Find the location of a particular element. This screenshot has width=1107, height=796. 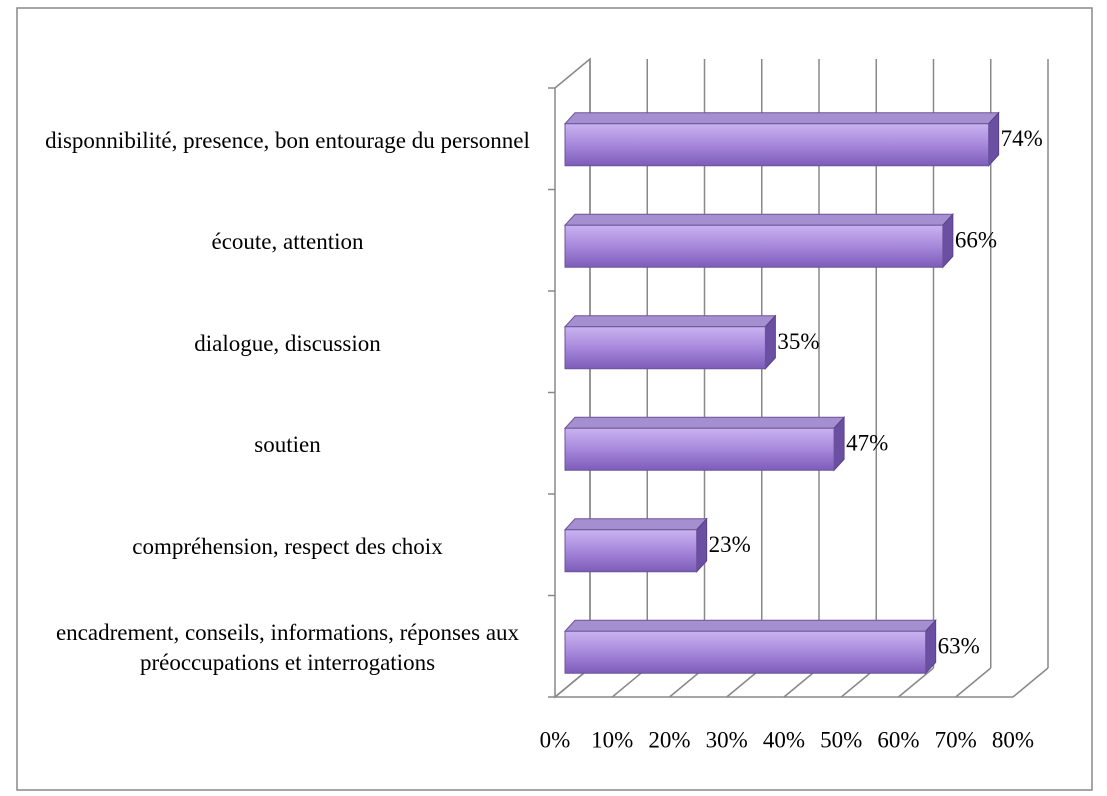

category-label: compréhension, respect des choix is located at coordinates (287, 546).